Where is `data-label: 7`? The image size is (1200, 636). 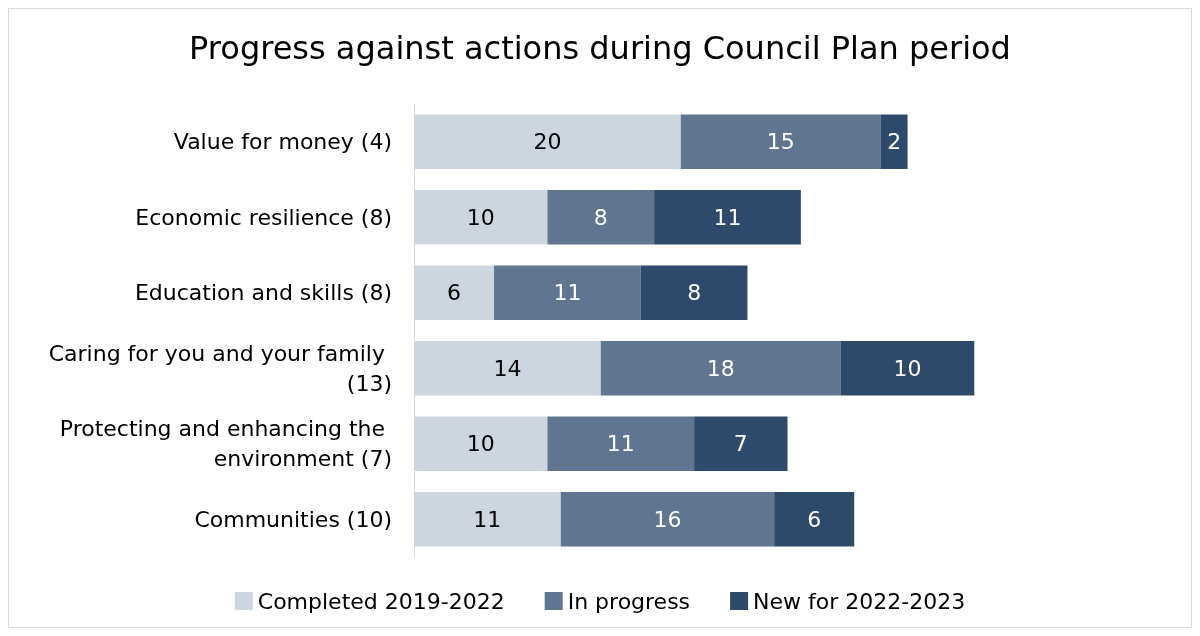 data-label: 7 is located at coordinates (740, 444).